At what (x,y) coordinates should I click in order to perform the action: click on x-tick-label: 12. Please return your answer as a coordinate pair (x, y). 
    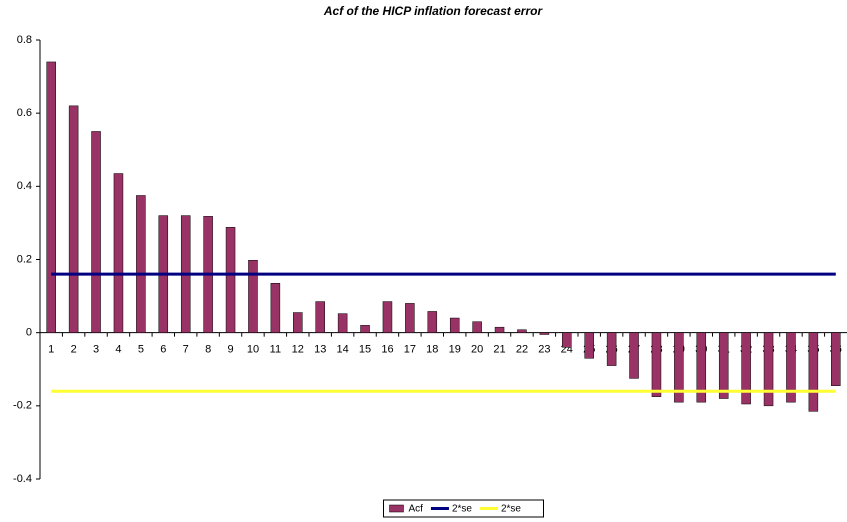
    Looking at the image, I should click on (298, 350).